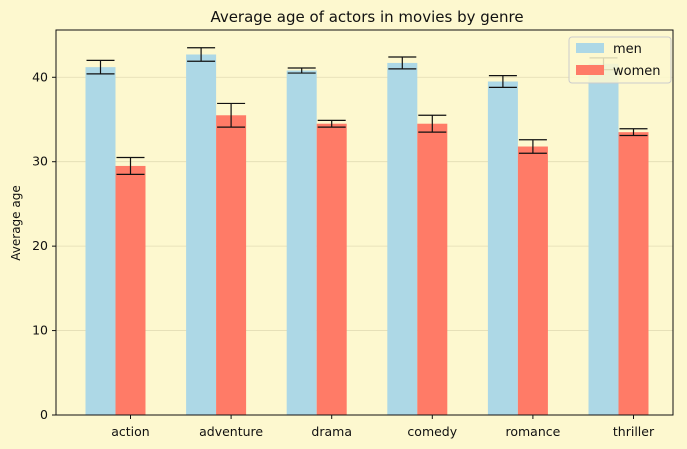 Image resolution: width=687 pixels, height=449 pixels. Describe the element at coordinates (231, 431) in the screenshot. I see `x-tick-label-adventure: adventure` at that location.